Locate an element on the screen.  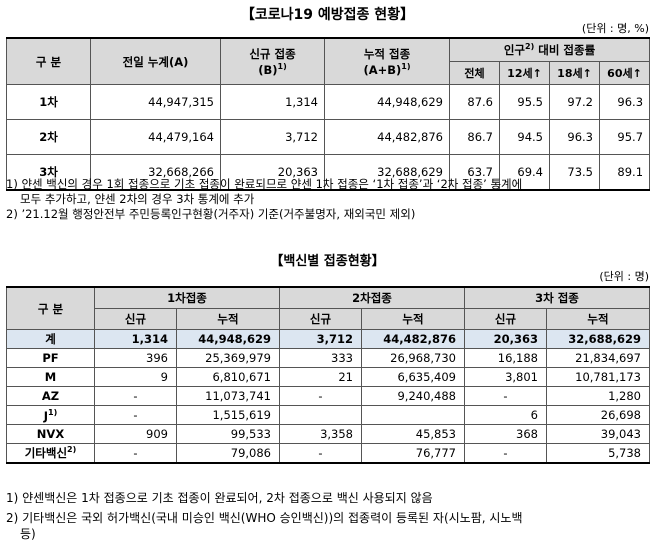
cell: 39,043 is located at coordinates (598, 434).